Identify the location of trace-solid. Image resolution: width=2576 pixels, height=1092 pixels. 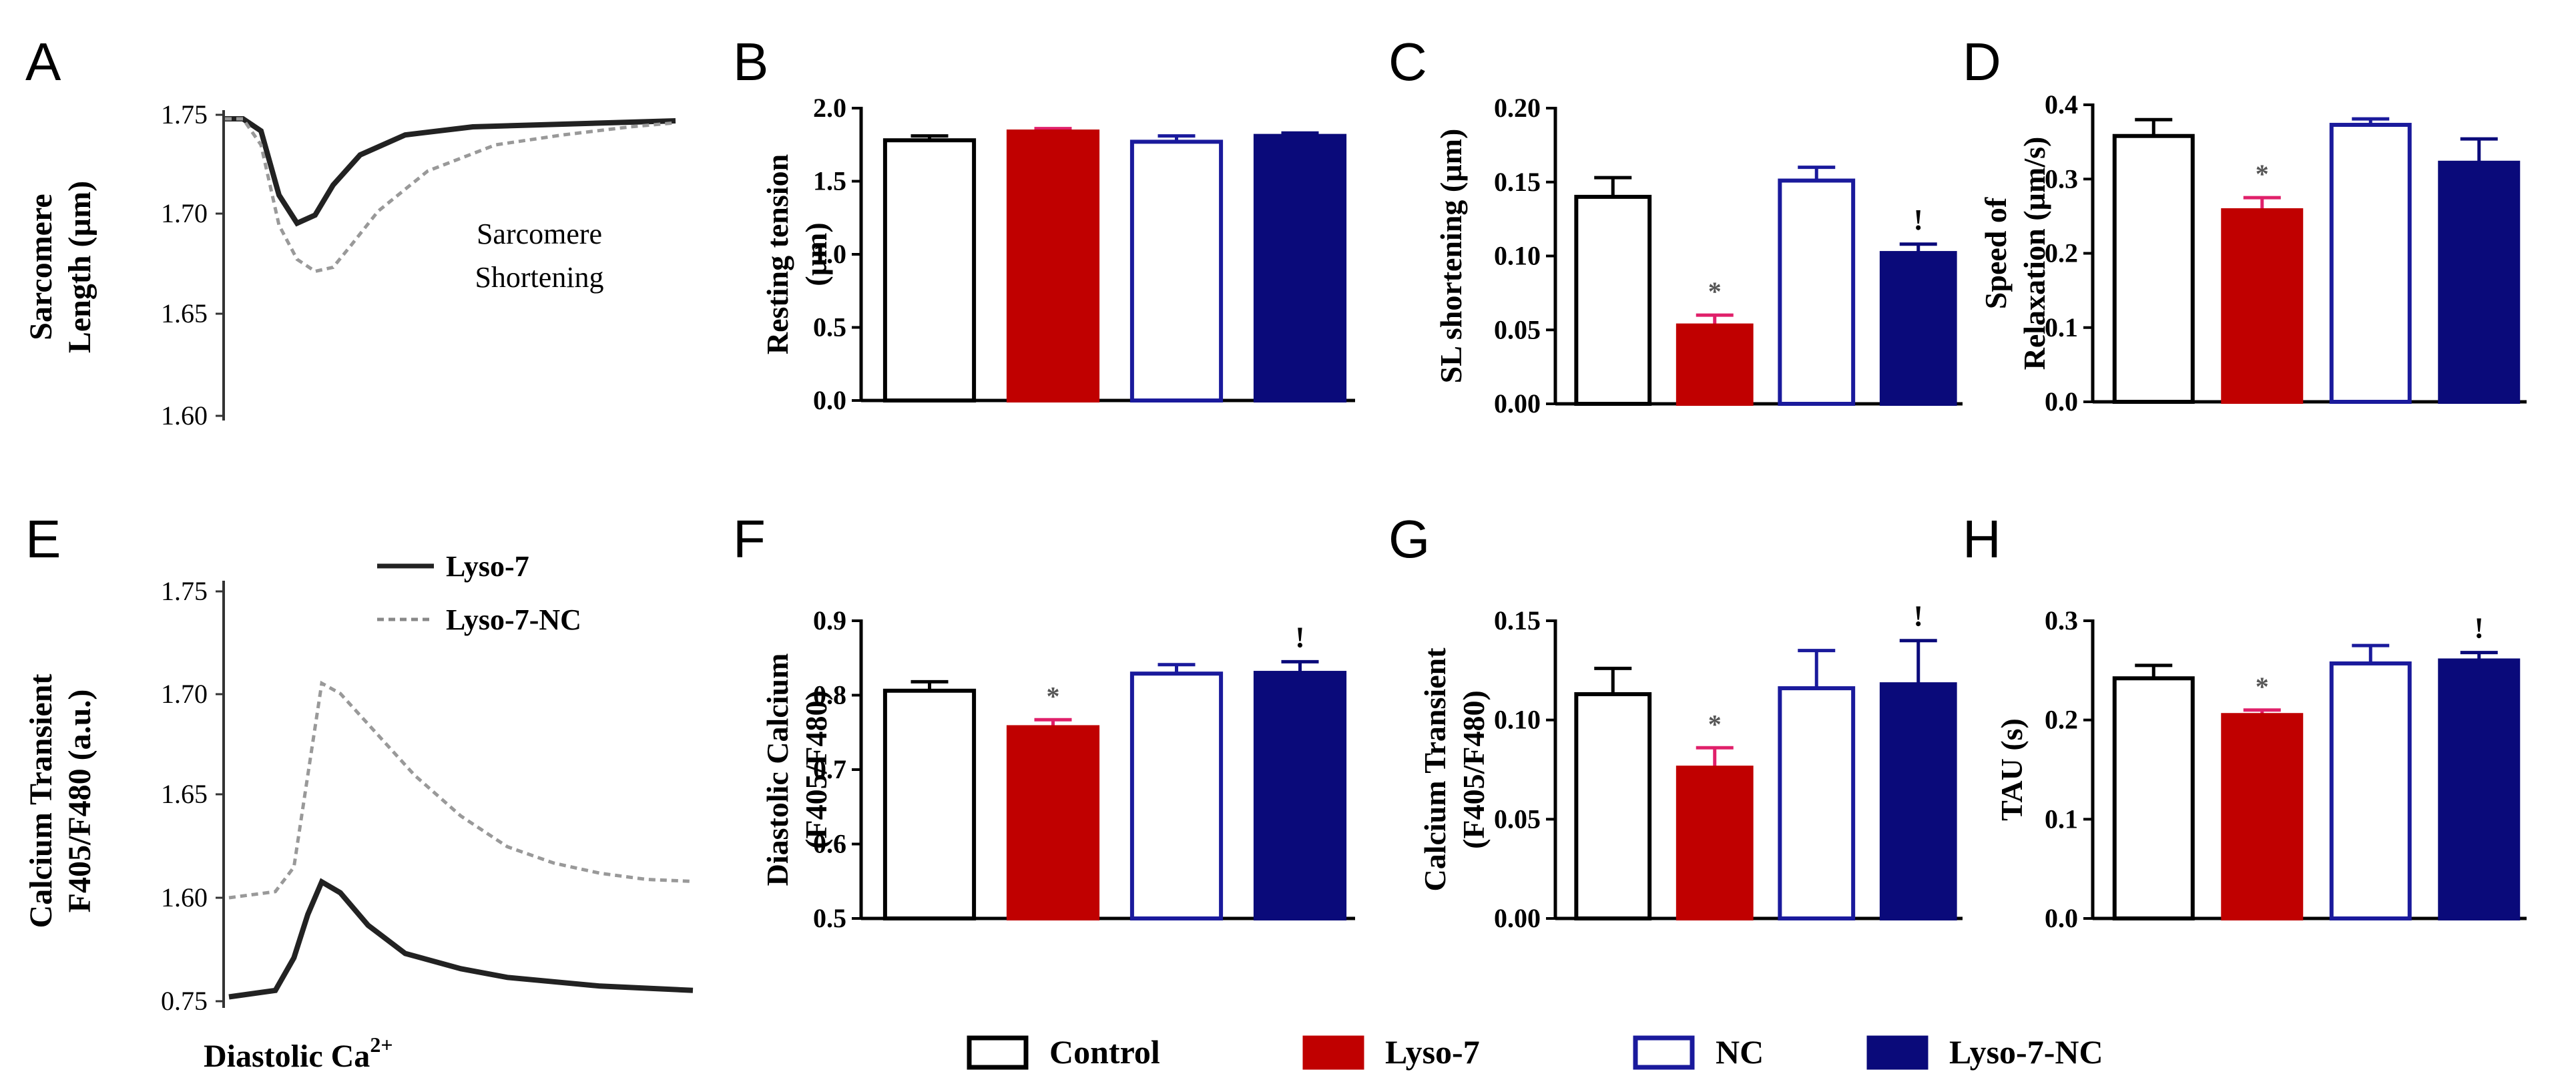
(450, 172).